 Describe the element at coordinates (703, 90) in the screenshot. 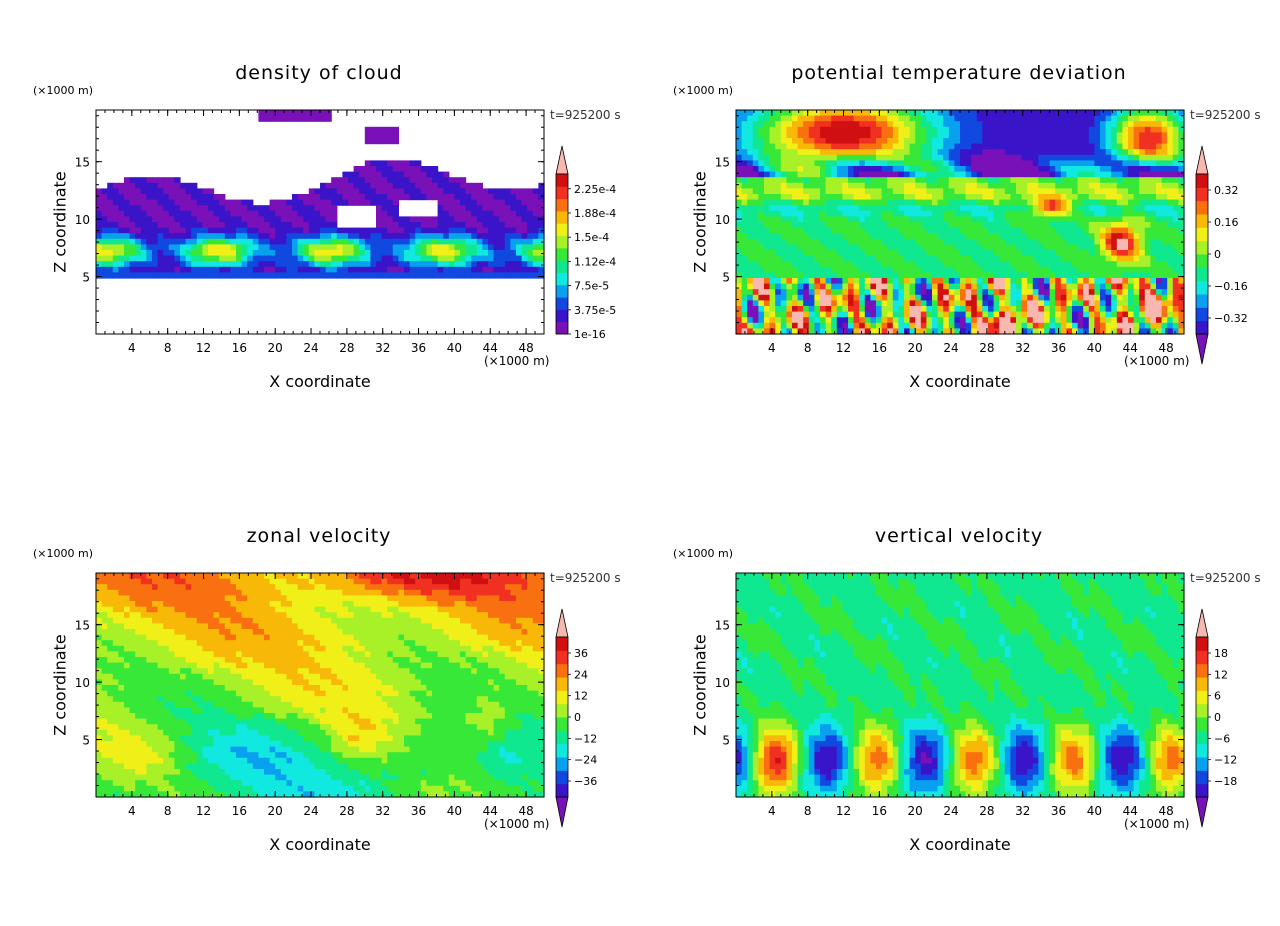

I see `z-unit-label: (×1000 m)` at that location.